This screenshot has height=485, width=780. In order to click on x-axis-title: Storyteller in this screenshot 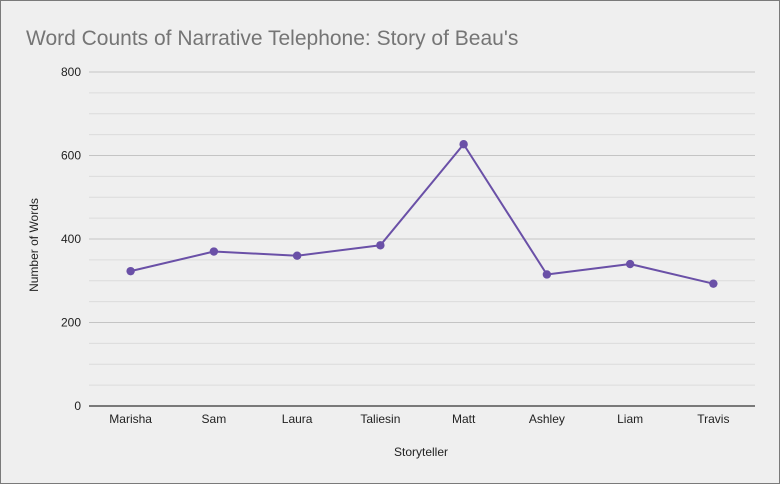, I will do `click(421, 452)`.